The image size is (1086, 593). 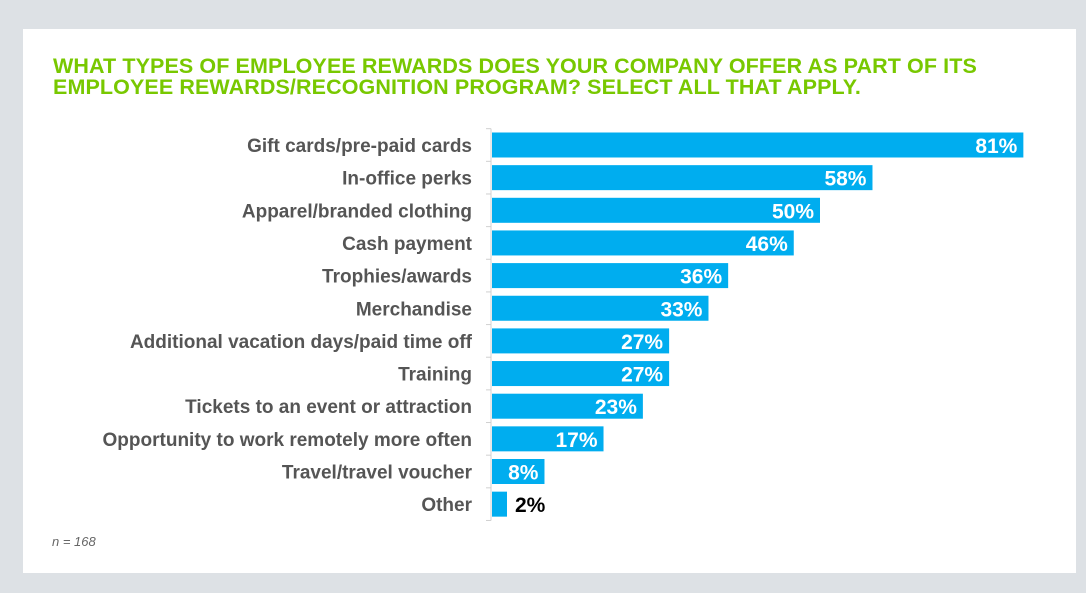 What do you see at coordinates (357, 211) in the screenshot?
I see `category-label: Apparel/branded clothing` at bounding box center [357, 211].